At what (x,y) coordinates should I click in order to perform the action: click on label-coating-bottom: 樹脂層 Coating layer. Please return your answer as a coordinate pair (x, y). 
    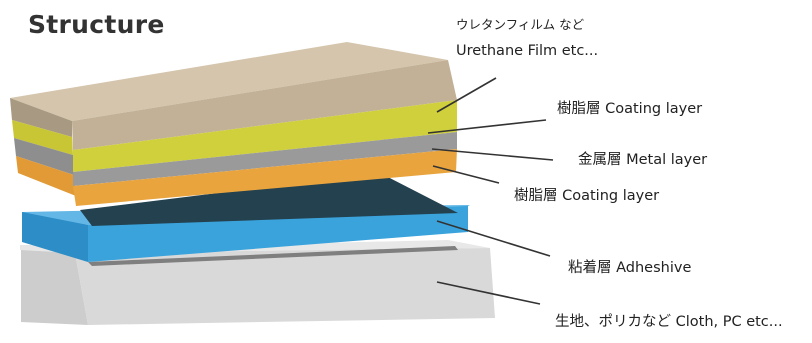
    Looking at the image, I should click on (587, 196).